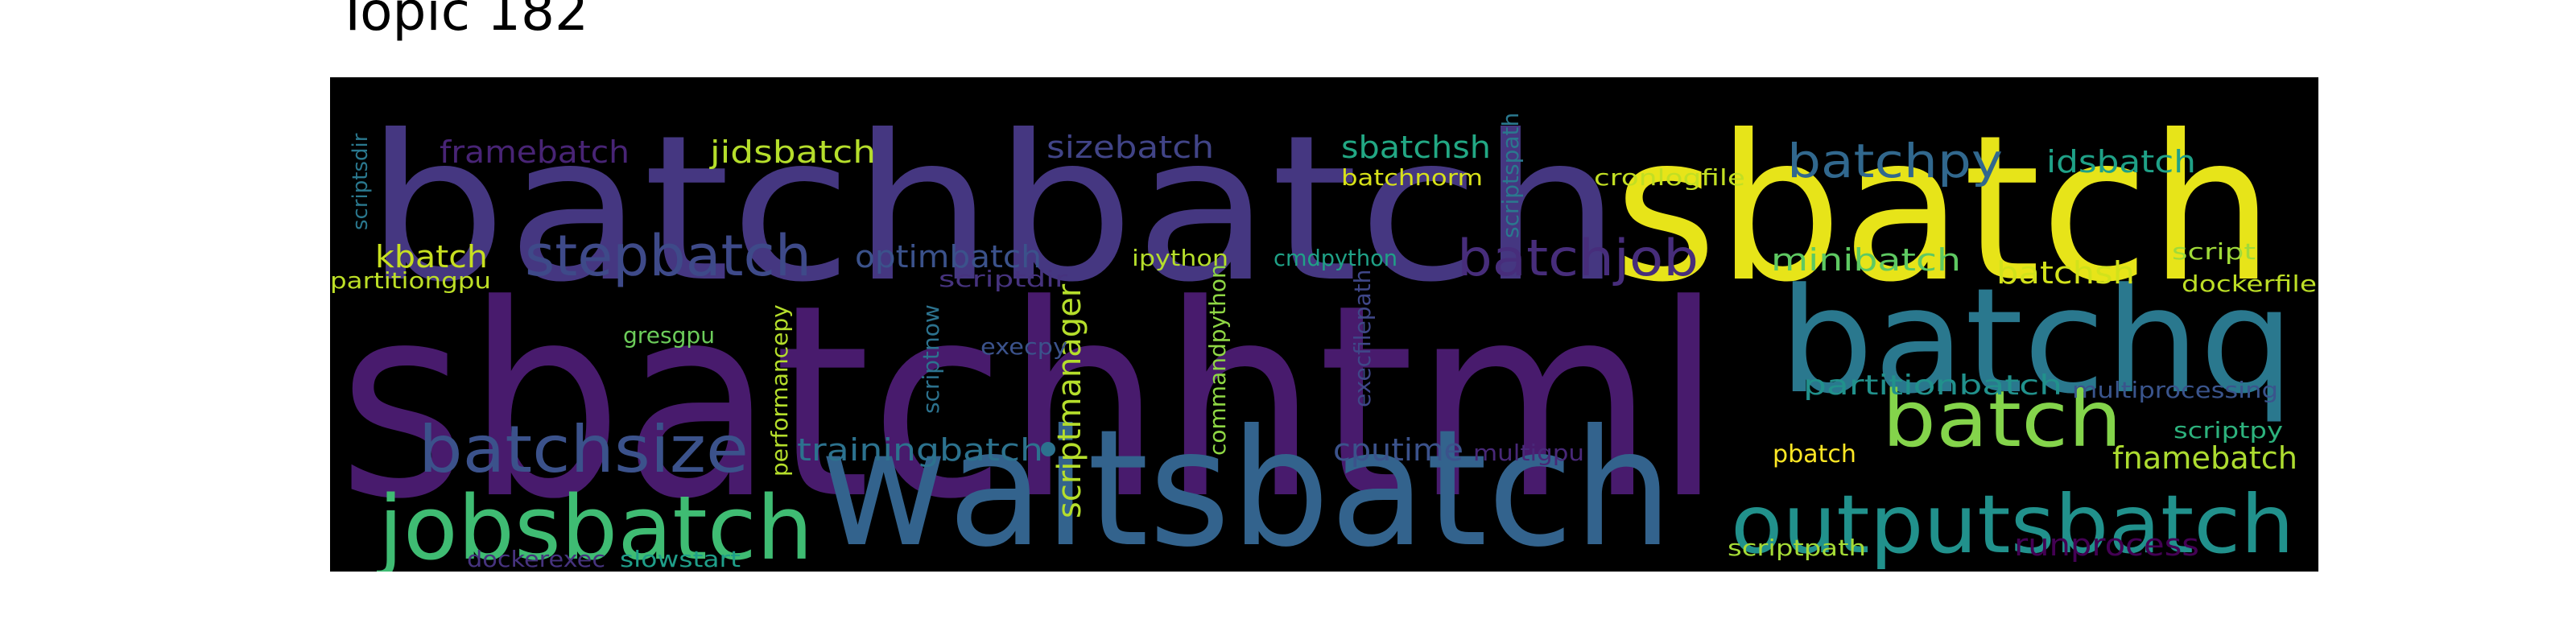 The image size is (2576, 644). I want to click on word-scriptmanager: scriptmanager, so click(1069, 400).